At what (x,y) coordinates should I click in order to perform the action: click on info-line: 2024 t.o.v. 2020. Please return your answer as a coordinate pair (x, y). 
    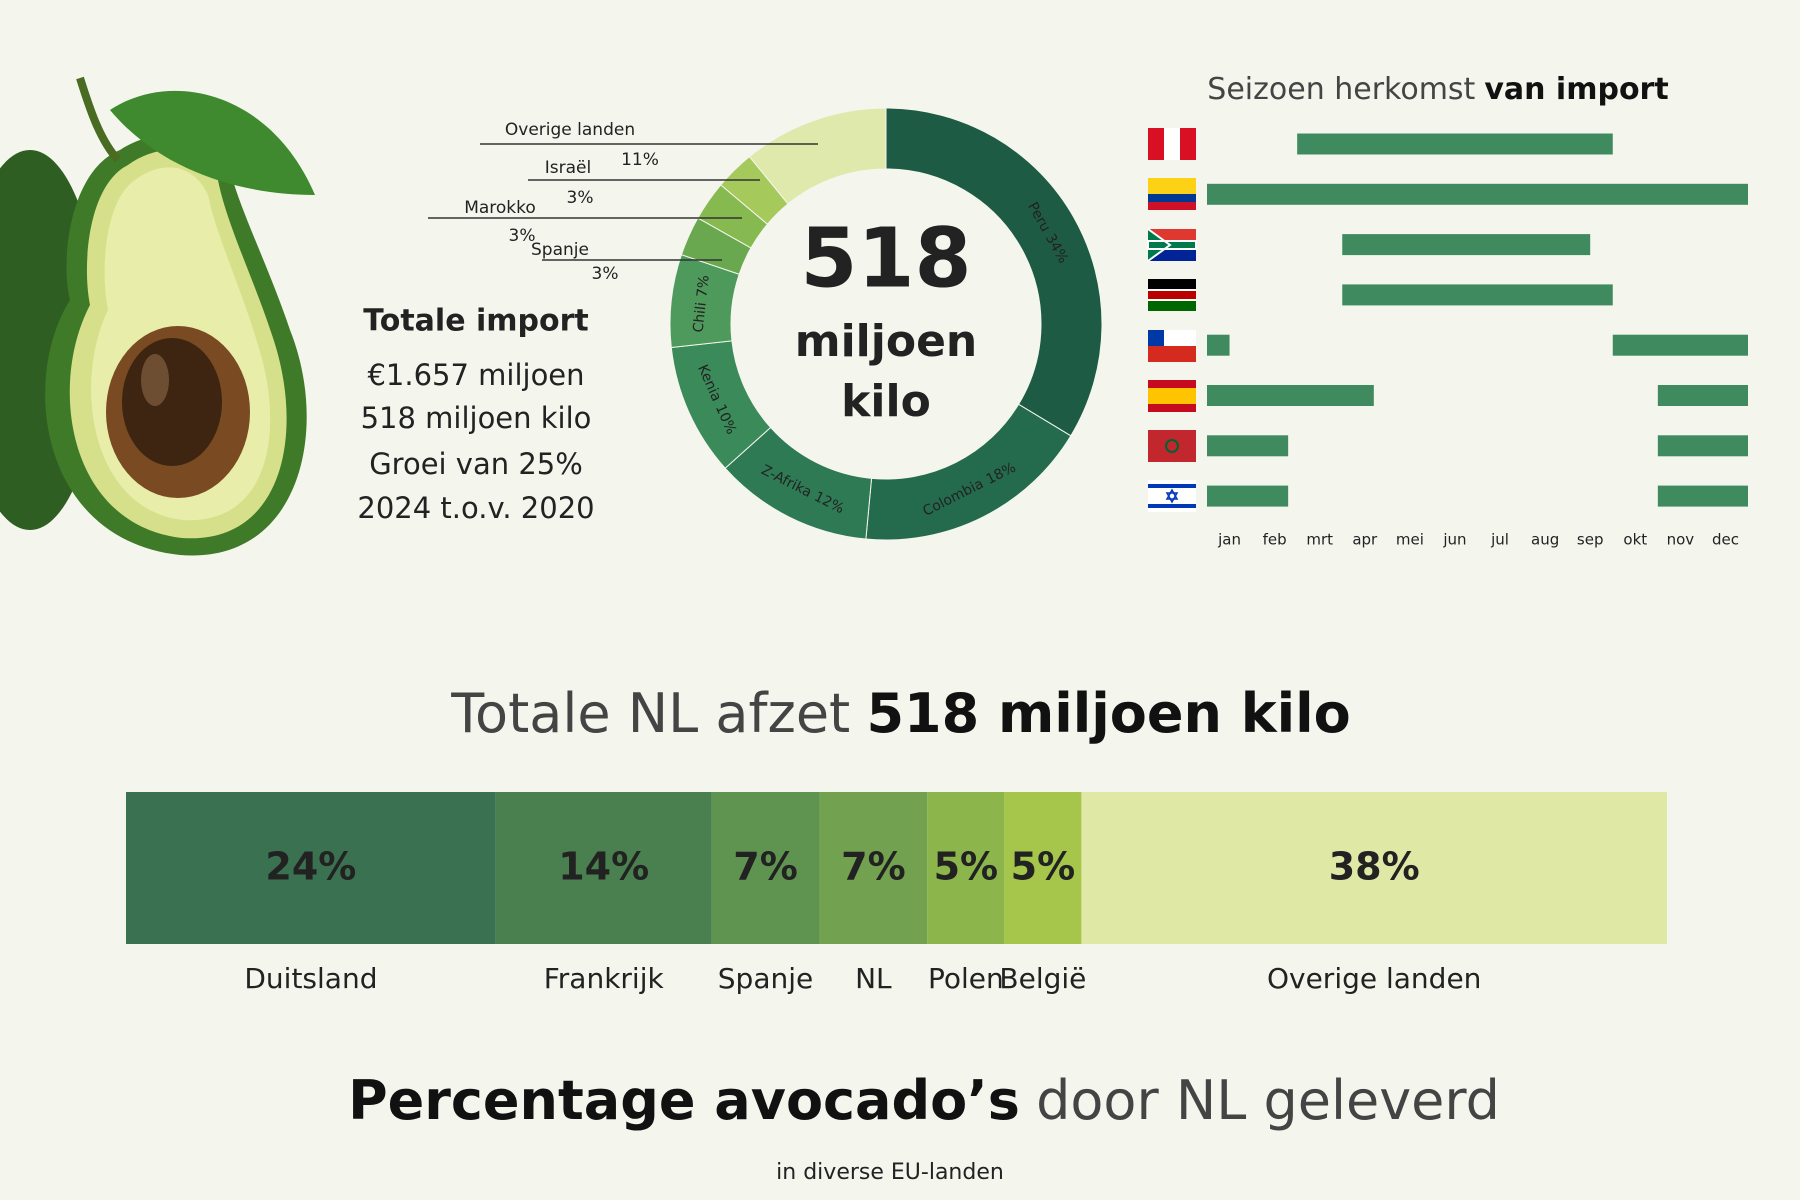
    Looking at the image, I should click on (475, 508).